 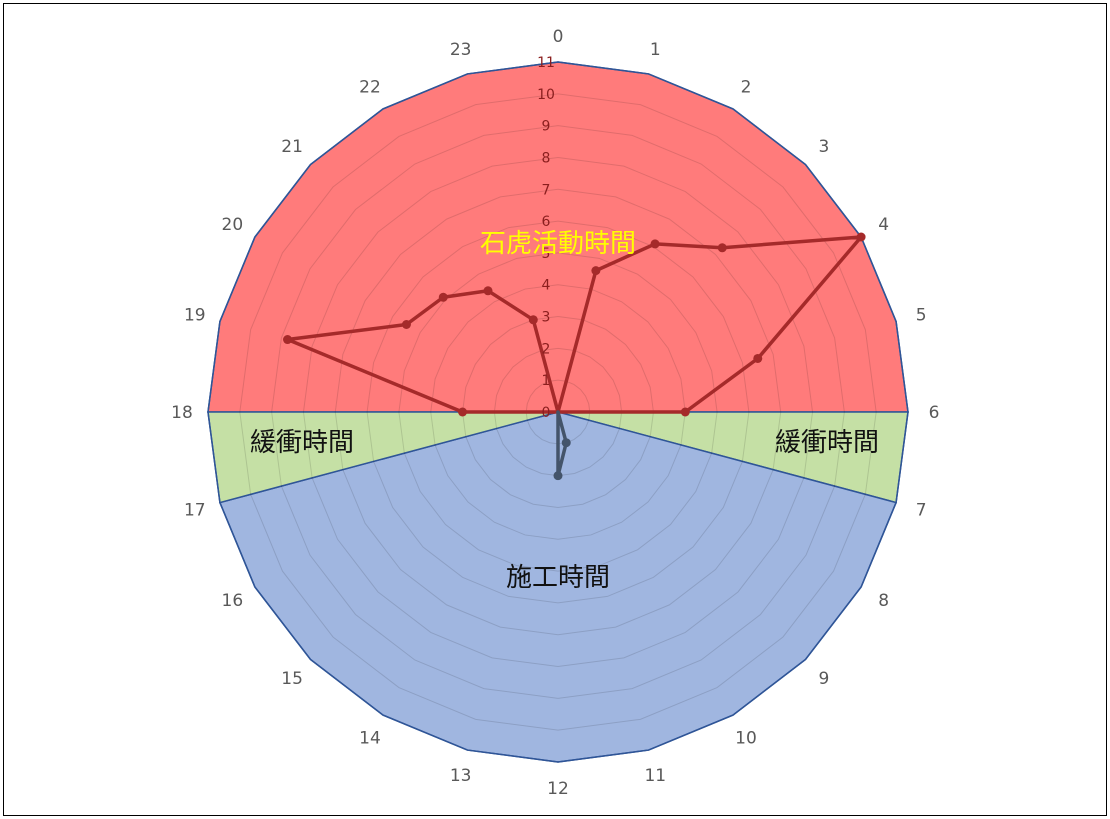 What do you see at coordinates (883, 225) in the screenshot?
I see `hour-label-4: 4` at bounding box center [883, 225].